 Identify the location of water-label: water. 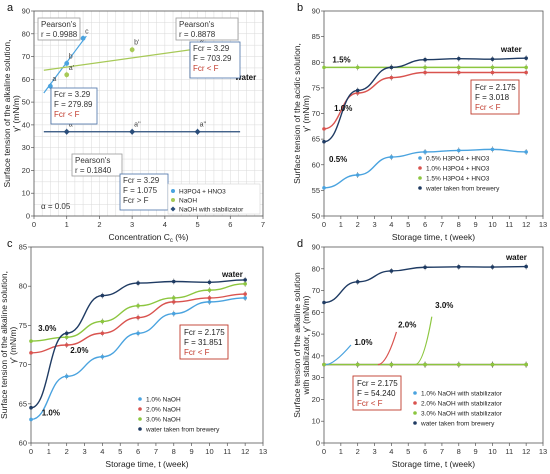
(245, 77).